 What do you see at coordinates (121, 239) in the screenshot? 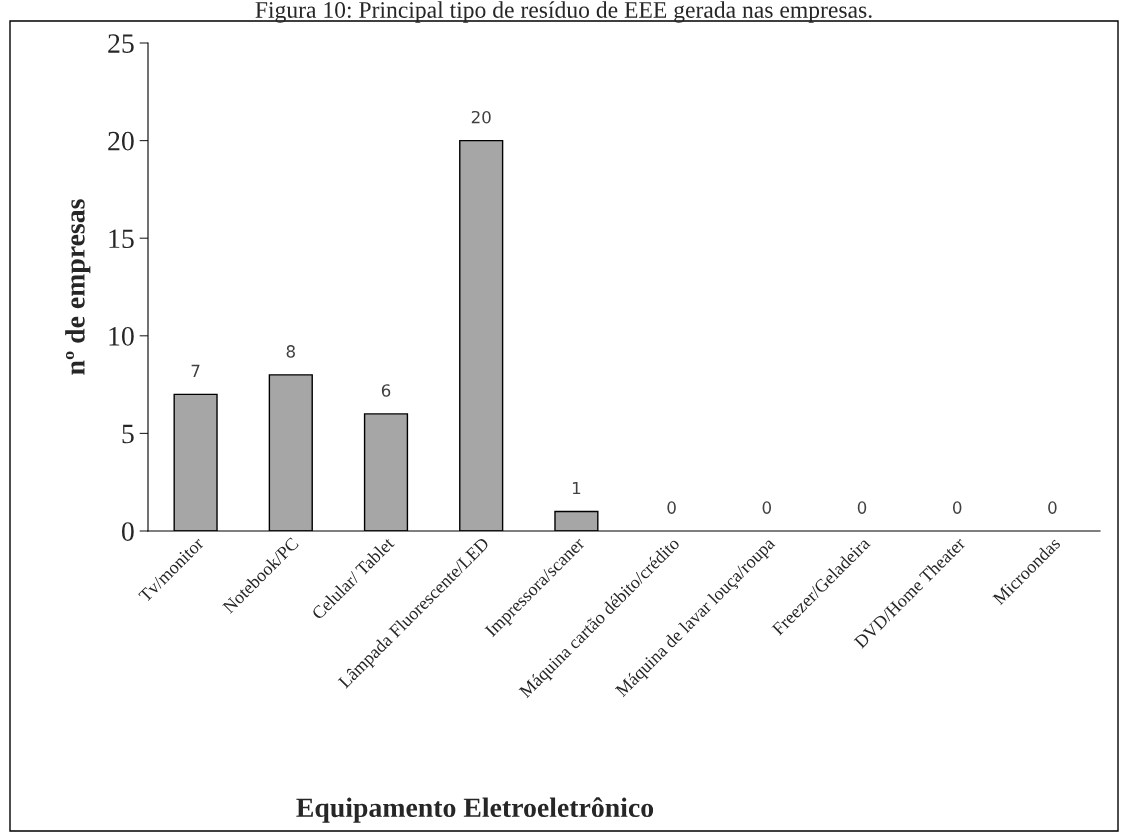
I see `y-tick-label: 15` at bounding box center [121, 239].